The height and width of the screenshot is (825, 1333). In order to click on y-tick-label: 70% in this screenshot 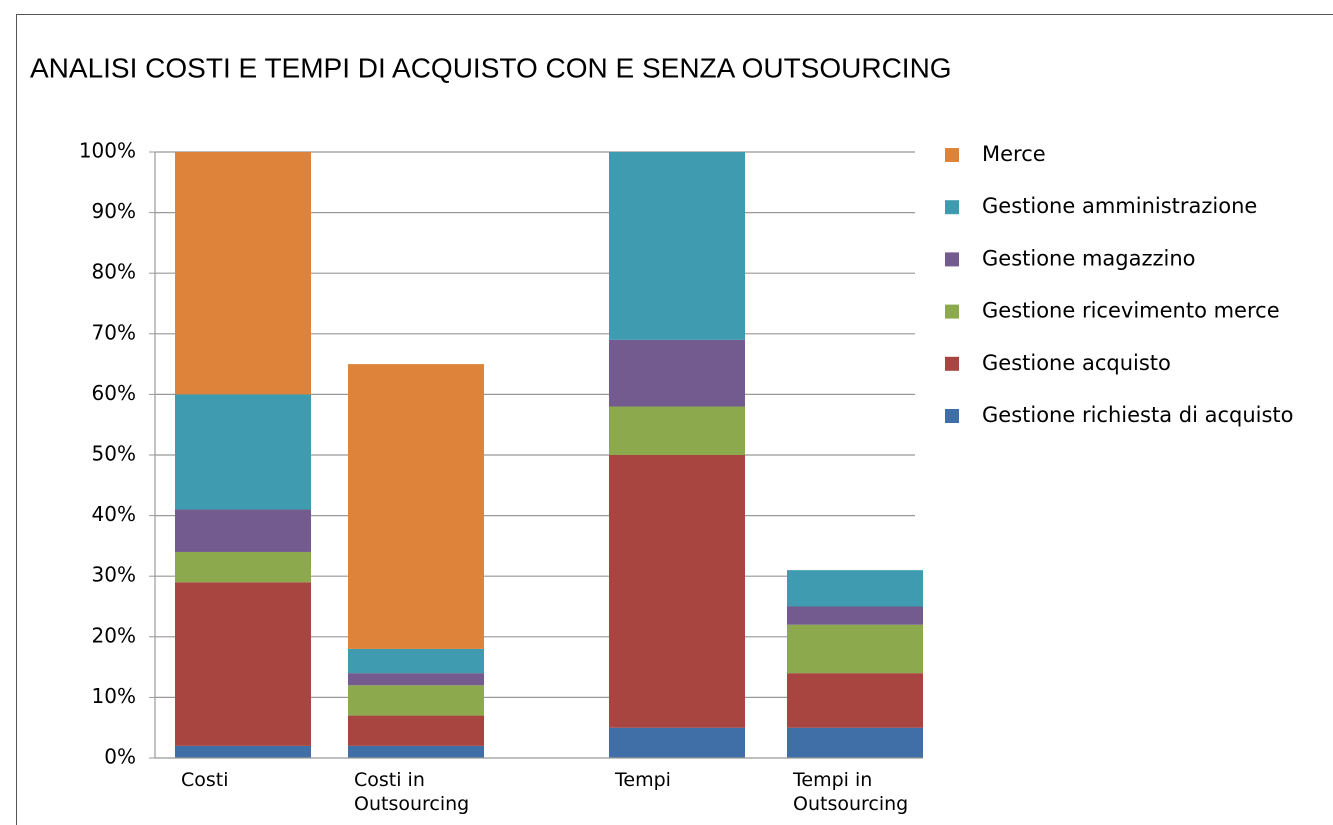, I will do `click(114, 332)`.